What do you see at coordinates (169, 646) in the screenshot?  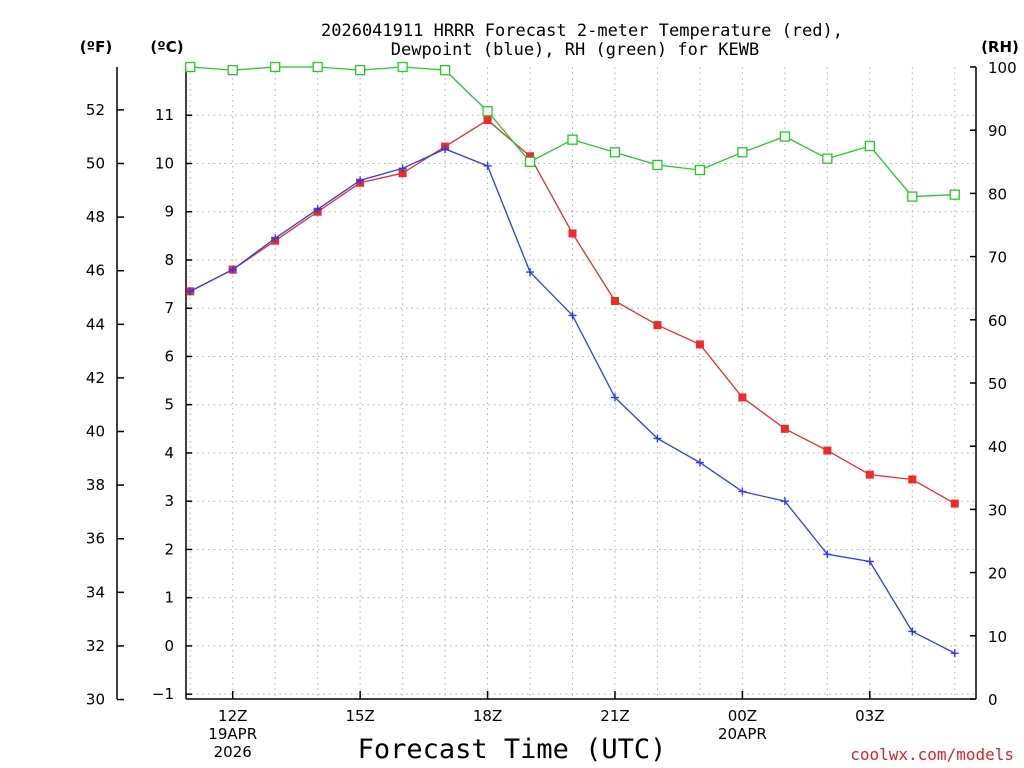 I see `c-tick-label-0: 0` at bounding box center [169, 646].